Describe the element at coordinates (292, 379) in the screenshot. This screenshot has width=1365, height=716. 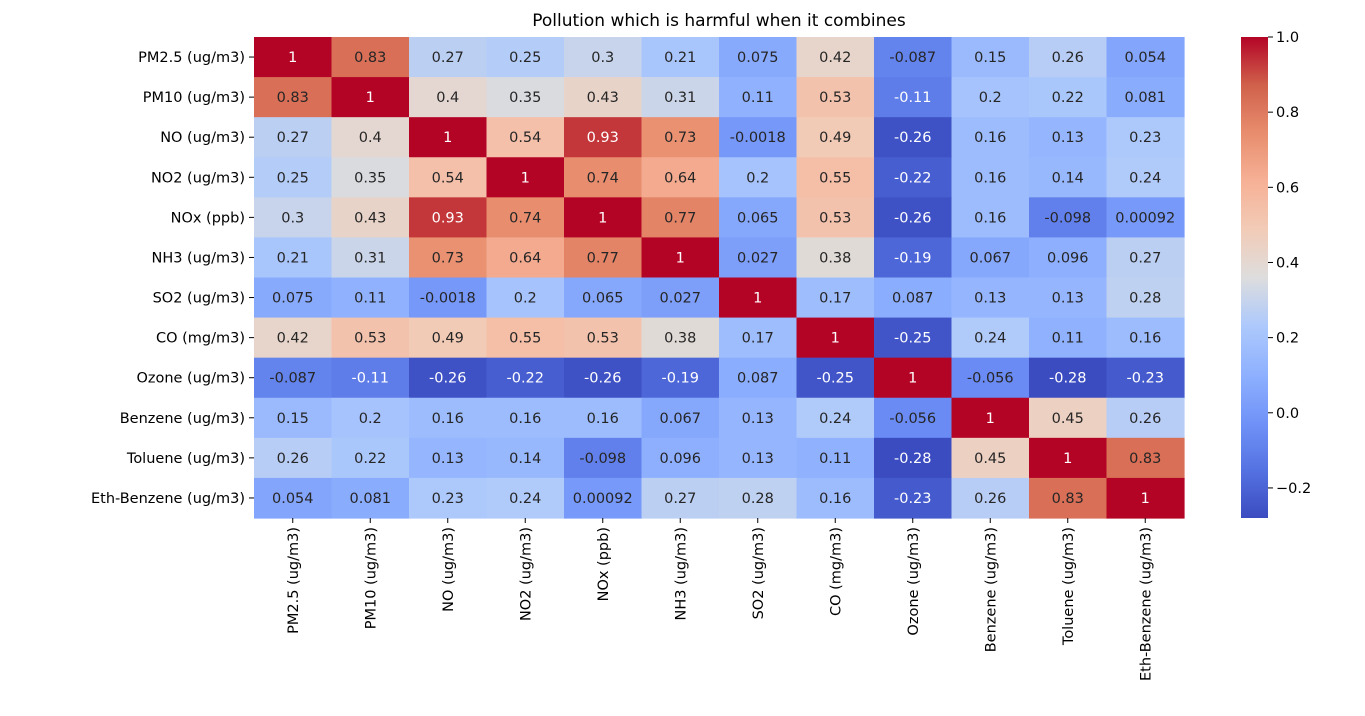
I see `cell-value-label: -0.087` at that location.